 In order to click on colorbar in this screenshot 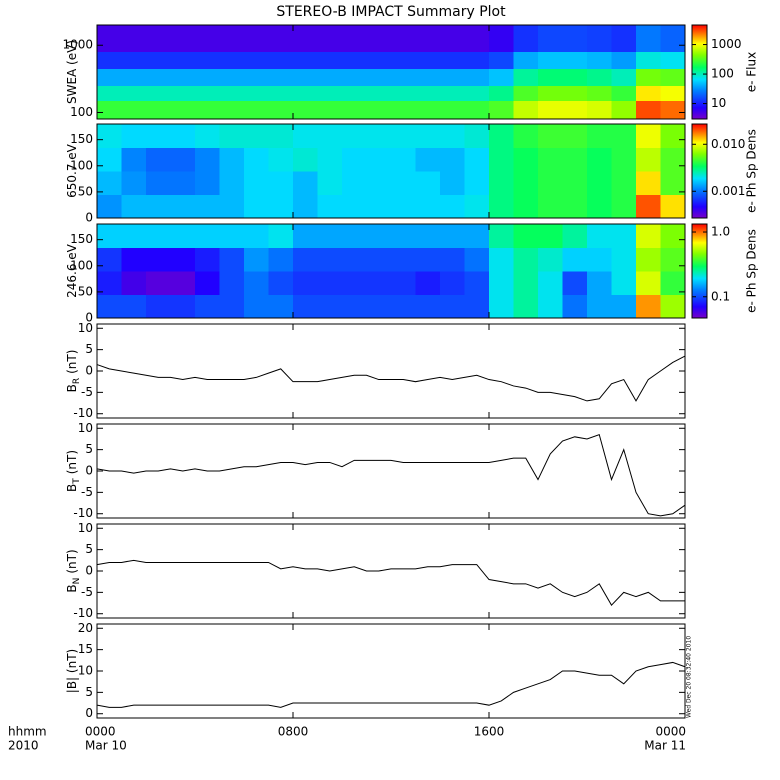, I will do `click(699, 171)`.